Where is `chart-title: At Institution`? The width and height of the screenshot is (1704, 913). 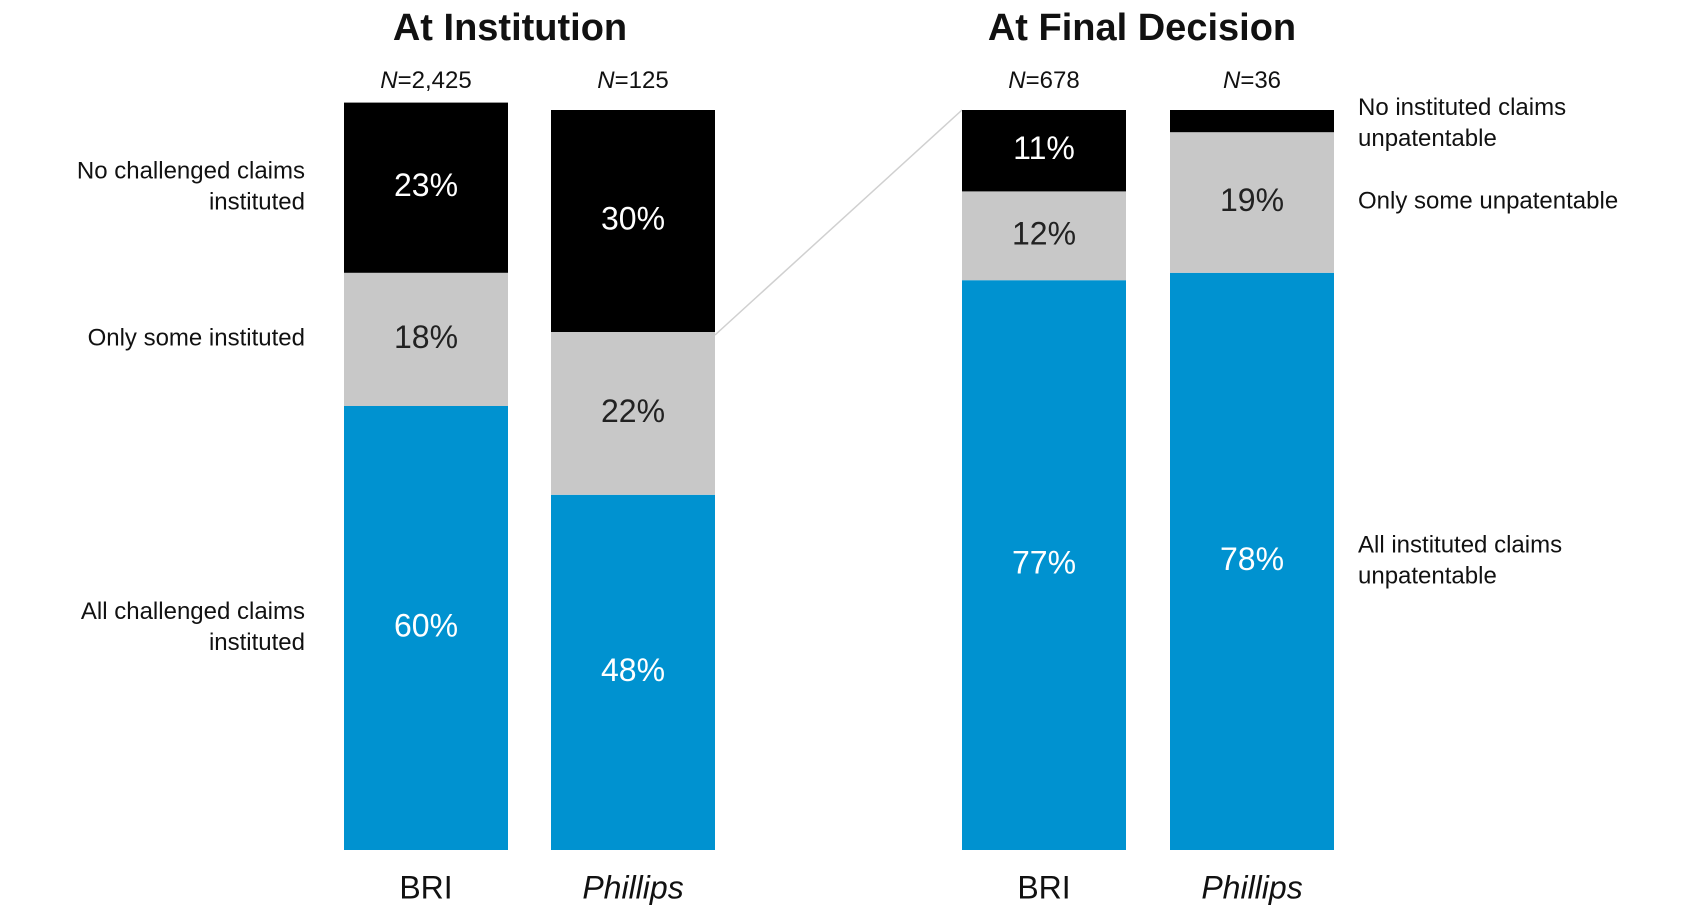 chart-title: At Institution is located at coordinates (510, 28).